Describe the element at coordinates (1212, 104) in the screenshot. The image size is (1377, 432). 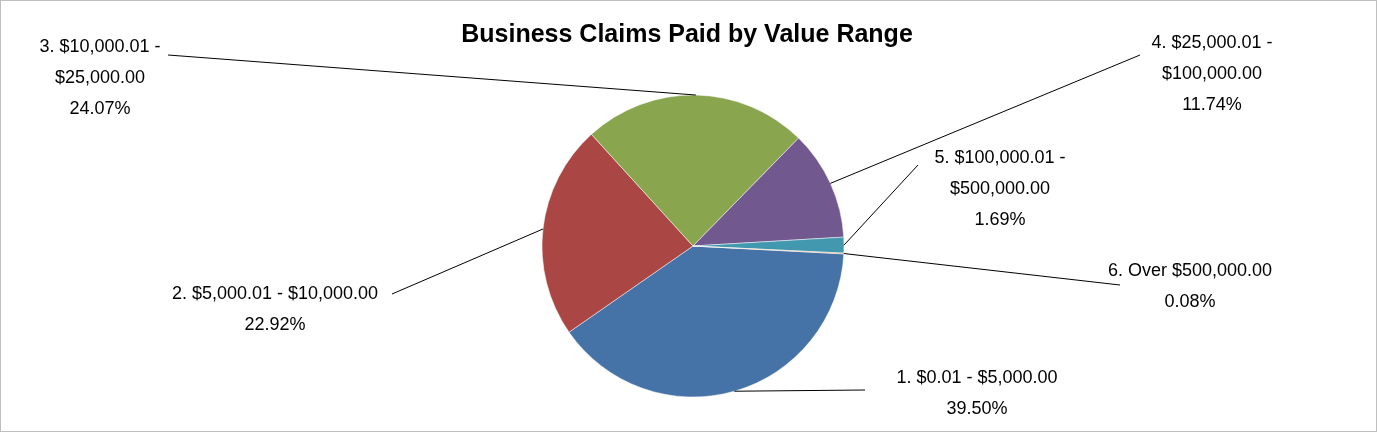
I see `data-label: 11.74%` at that location.